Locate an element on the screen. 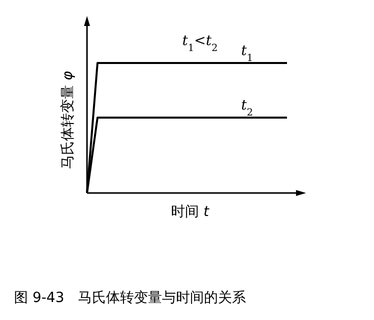 The image size is (374, 320). y-axis-title: 马氏体转变量 φ is located at coordinates (68, 119).